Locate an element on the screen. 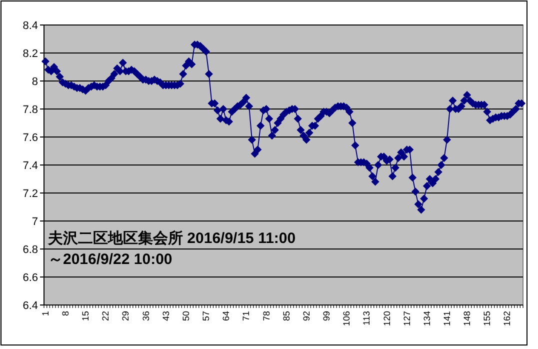  x-tick-label: 99 is located at coordinates (327, 316).